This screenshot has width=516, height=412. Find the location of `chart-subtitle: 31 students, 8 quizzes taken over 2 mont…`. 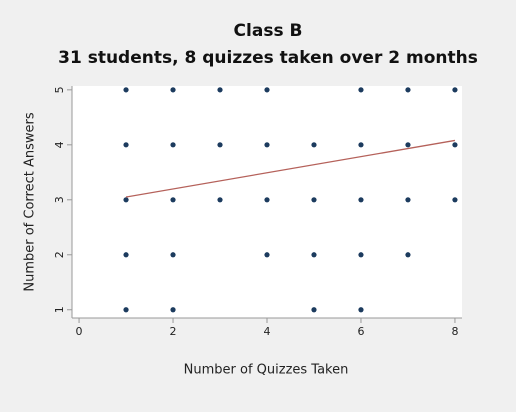

chart-subtitle: 31 students, 8 quizzes taken over 2 mont… is located at coordinates (268, 58).